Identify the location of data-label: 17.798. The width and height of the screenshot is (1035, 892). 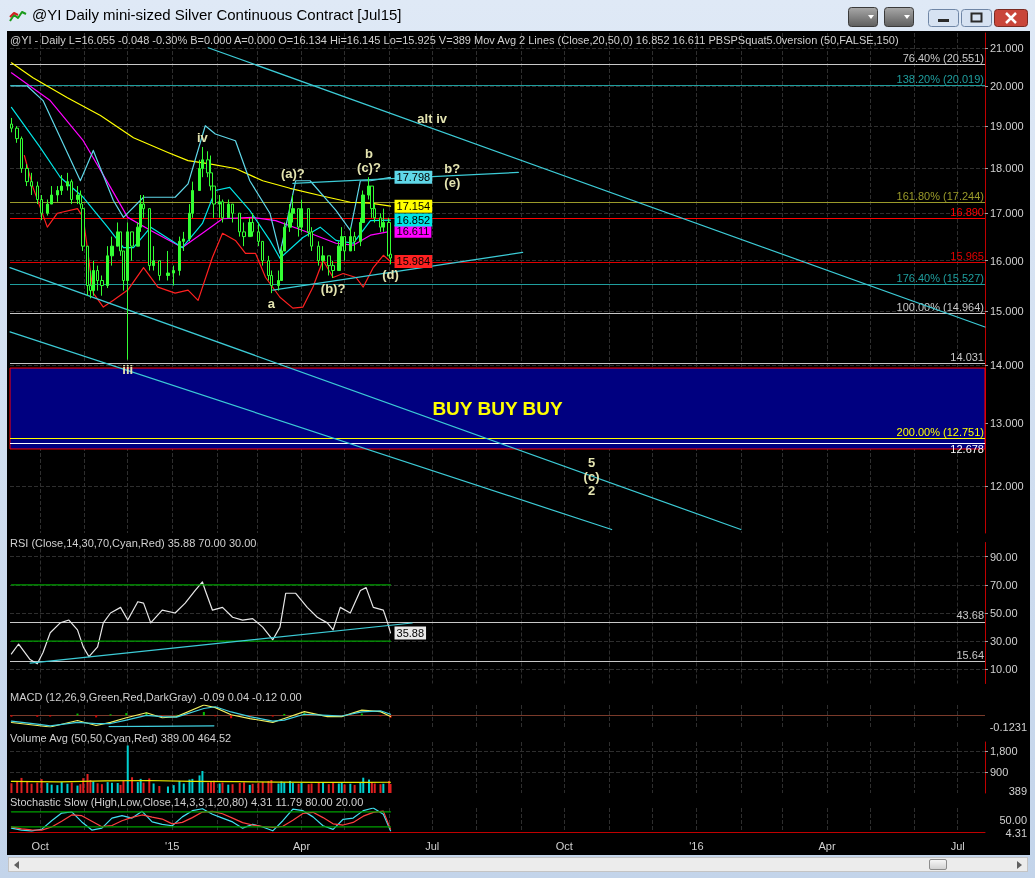
(413, 177).